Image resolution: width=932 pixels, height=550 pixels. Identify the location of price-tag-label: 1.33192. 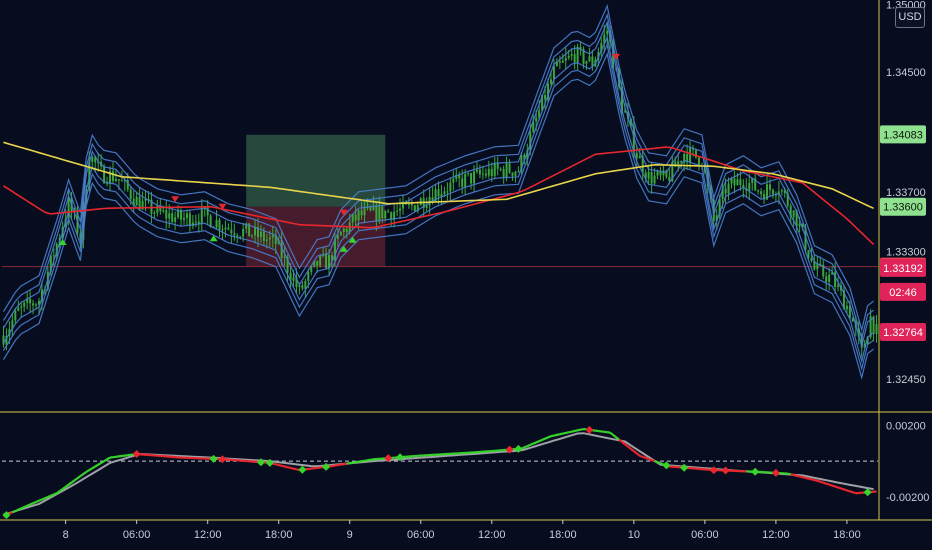
(903, 269).